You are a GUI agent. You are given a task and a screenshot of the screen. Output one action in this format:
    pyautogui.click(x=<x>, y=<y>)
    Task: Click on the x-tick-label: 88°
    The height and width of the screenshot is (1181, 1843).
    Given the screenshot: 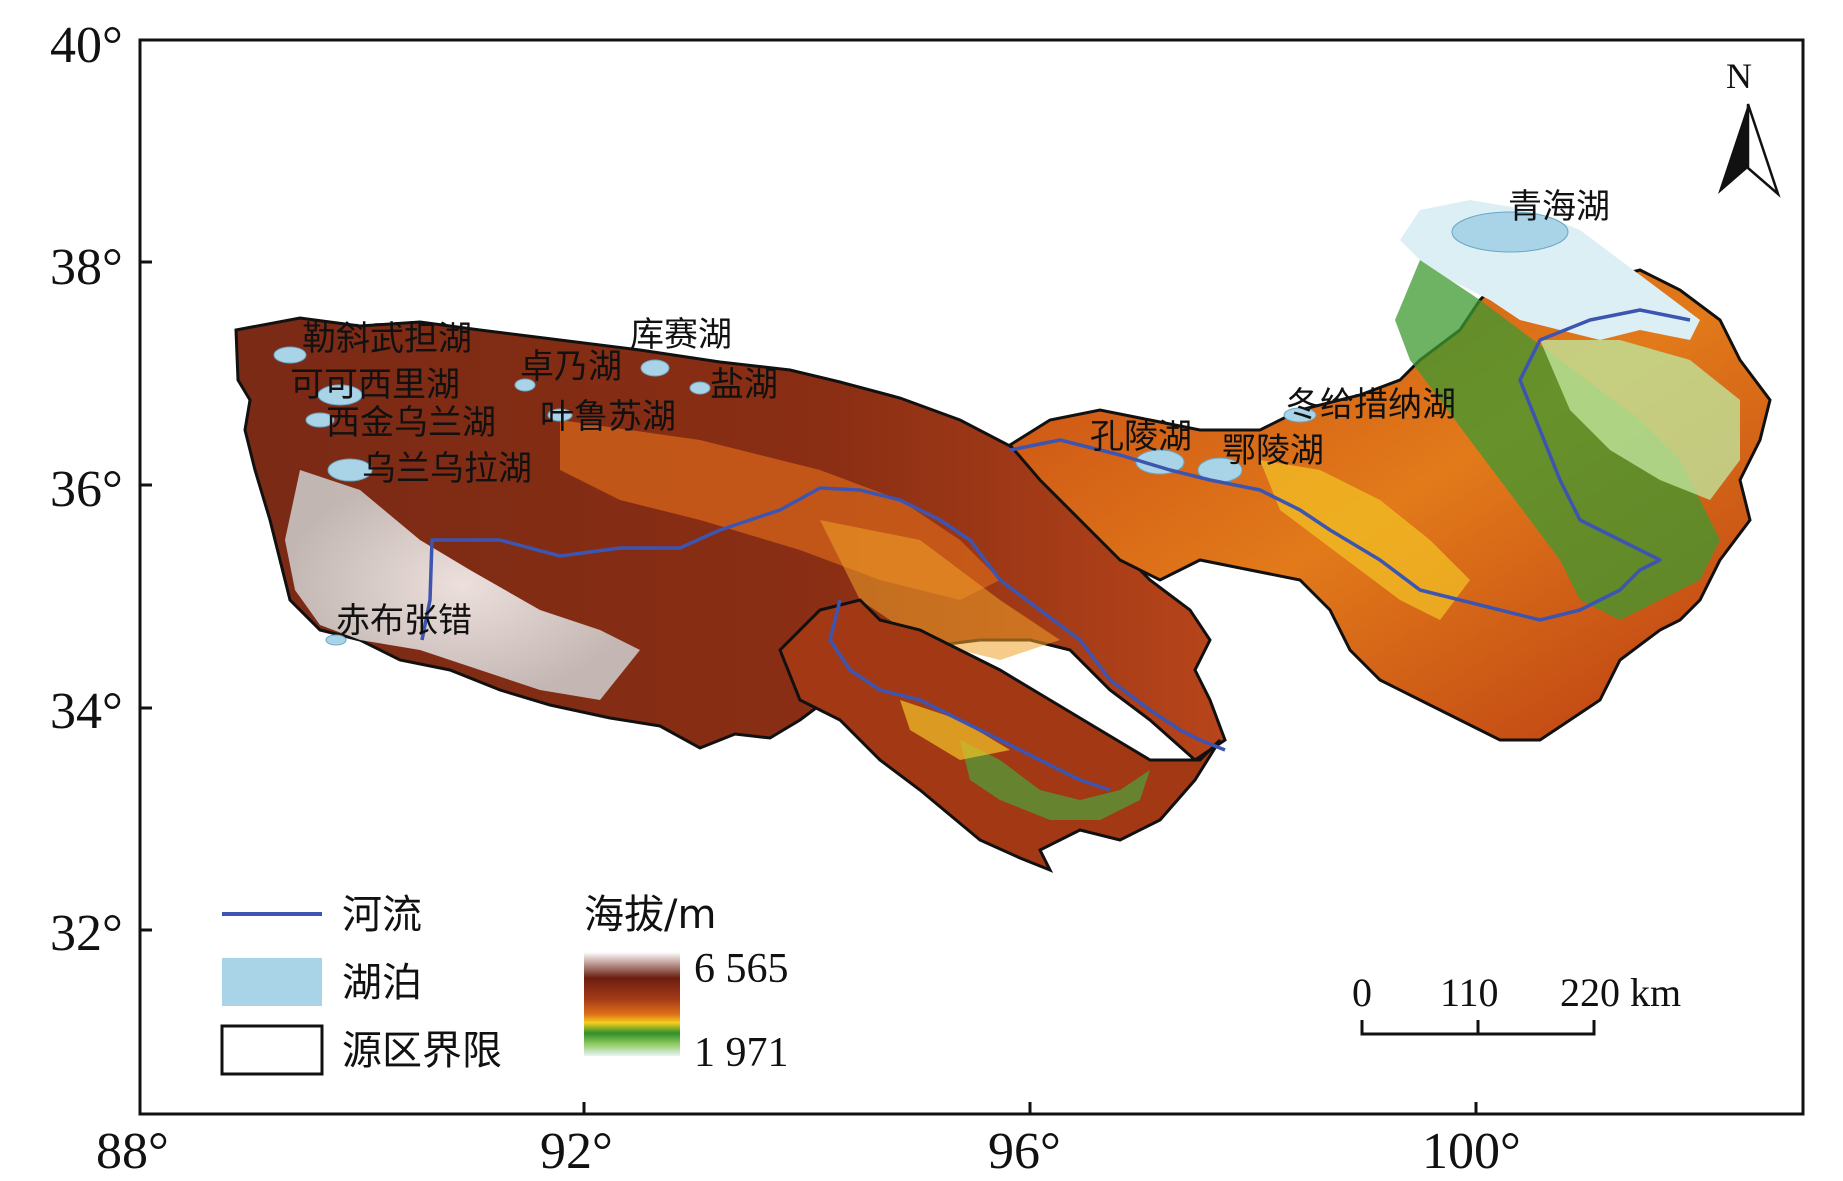 What is the action you would take?
    pyautogui.click(x=132, y=1151)
    